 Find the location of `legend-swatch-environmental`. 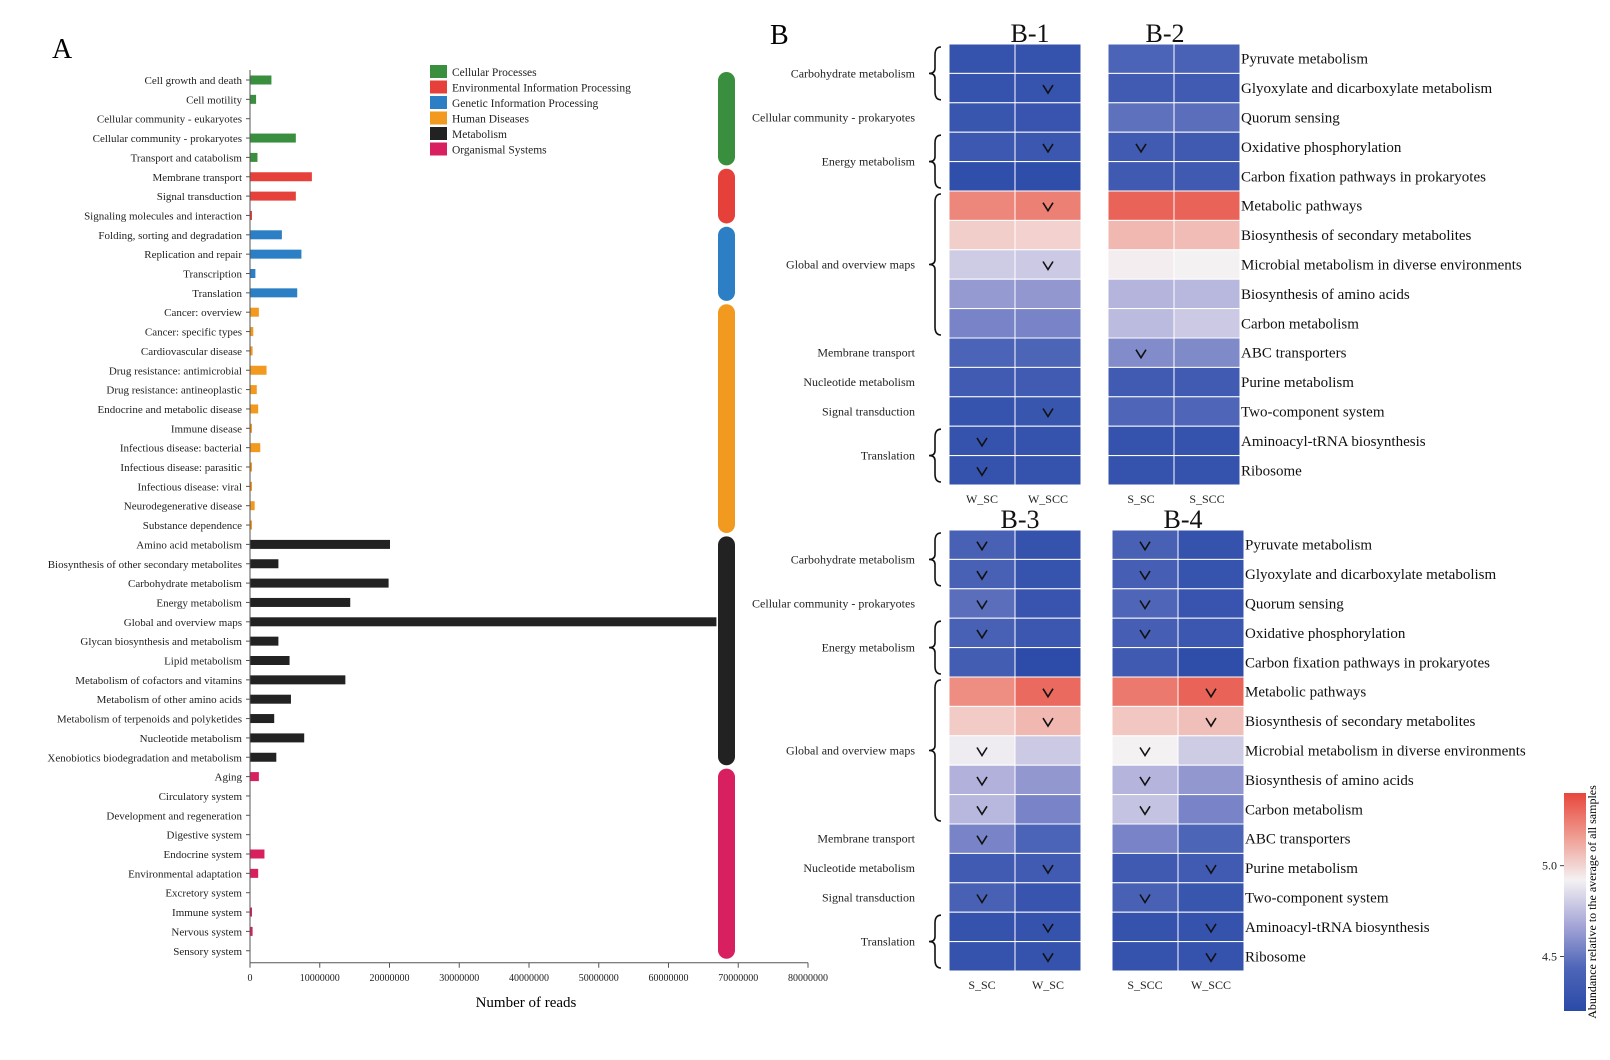

legend-swatch-environmental is located at coordinates (438, 87).